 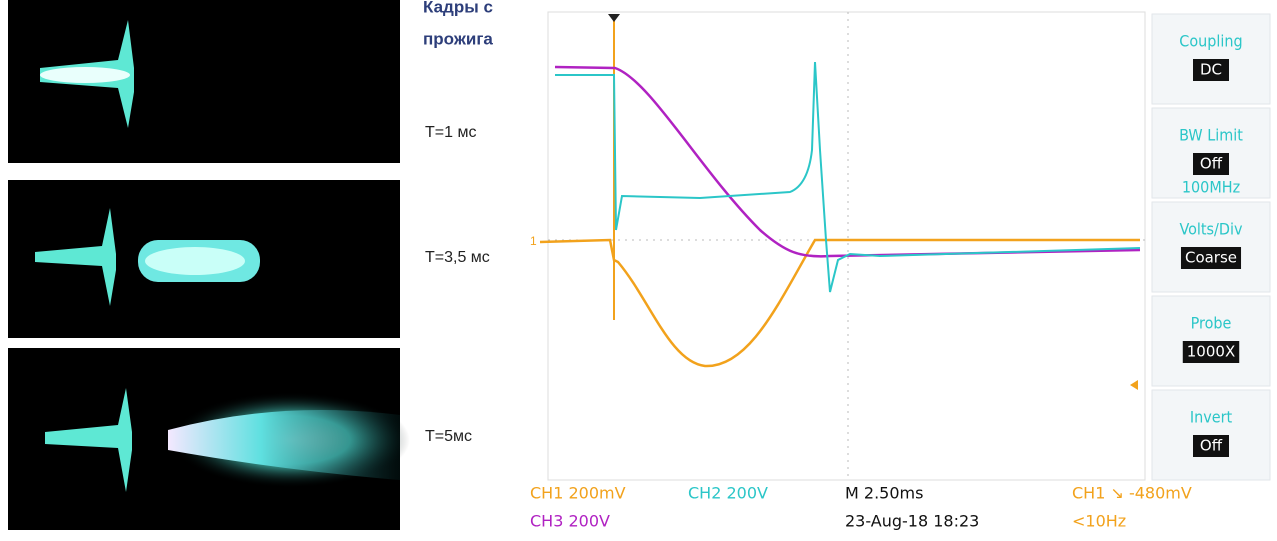 I want to click on menu-label: Invert, so click(x=1211, y=417).